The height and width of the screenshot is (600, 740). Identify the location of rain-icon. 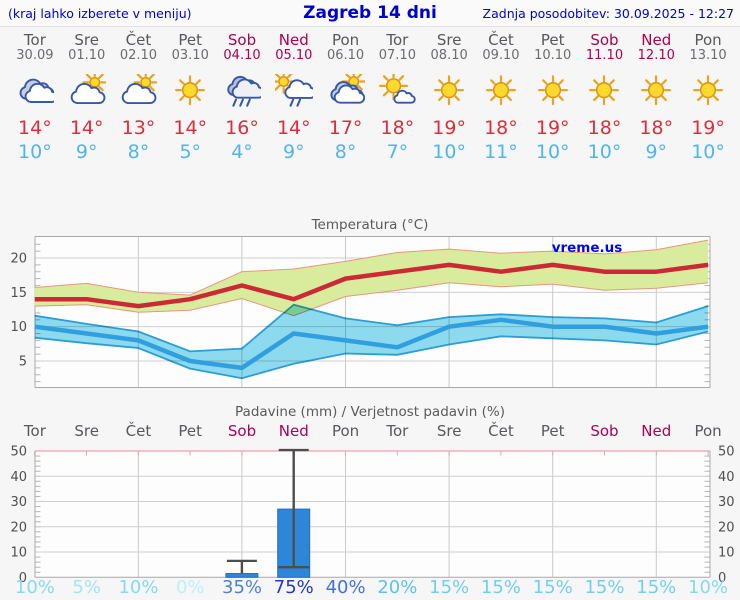
(244, 91).